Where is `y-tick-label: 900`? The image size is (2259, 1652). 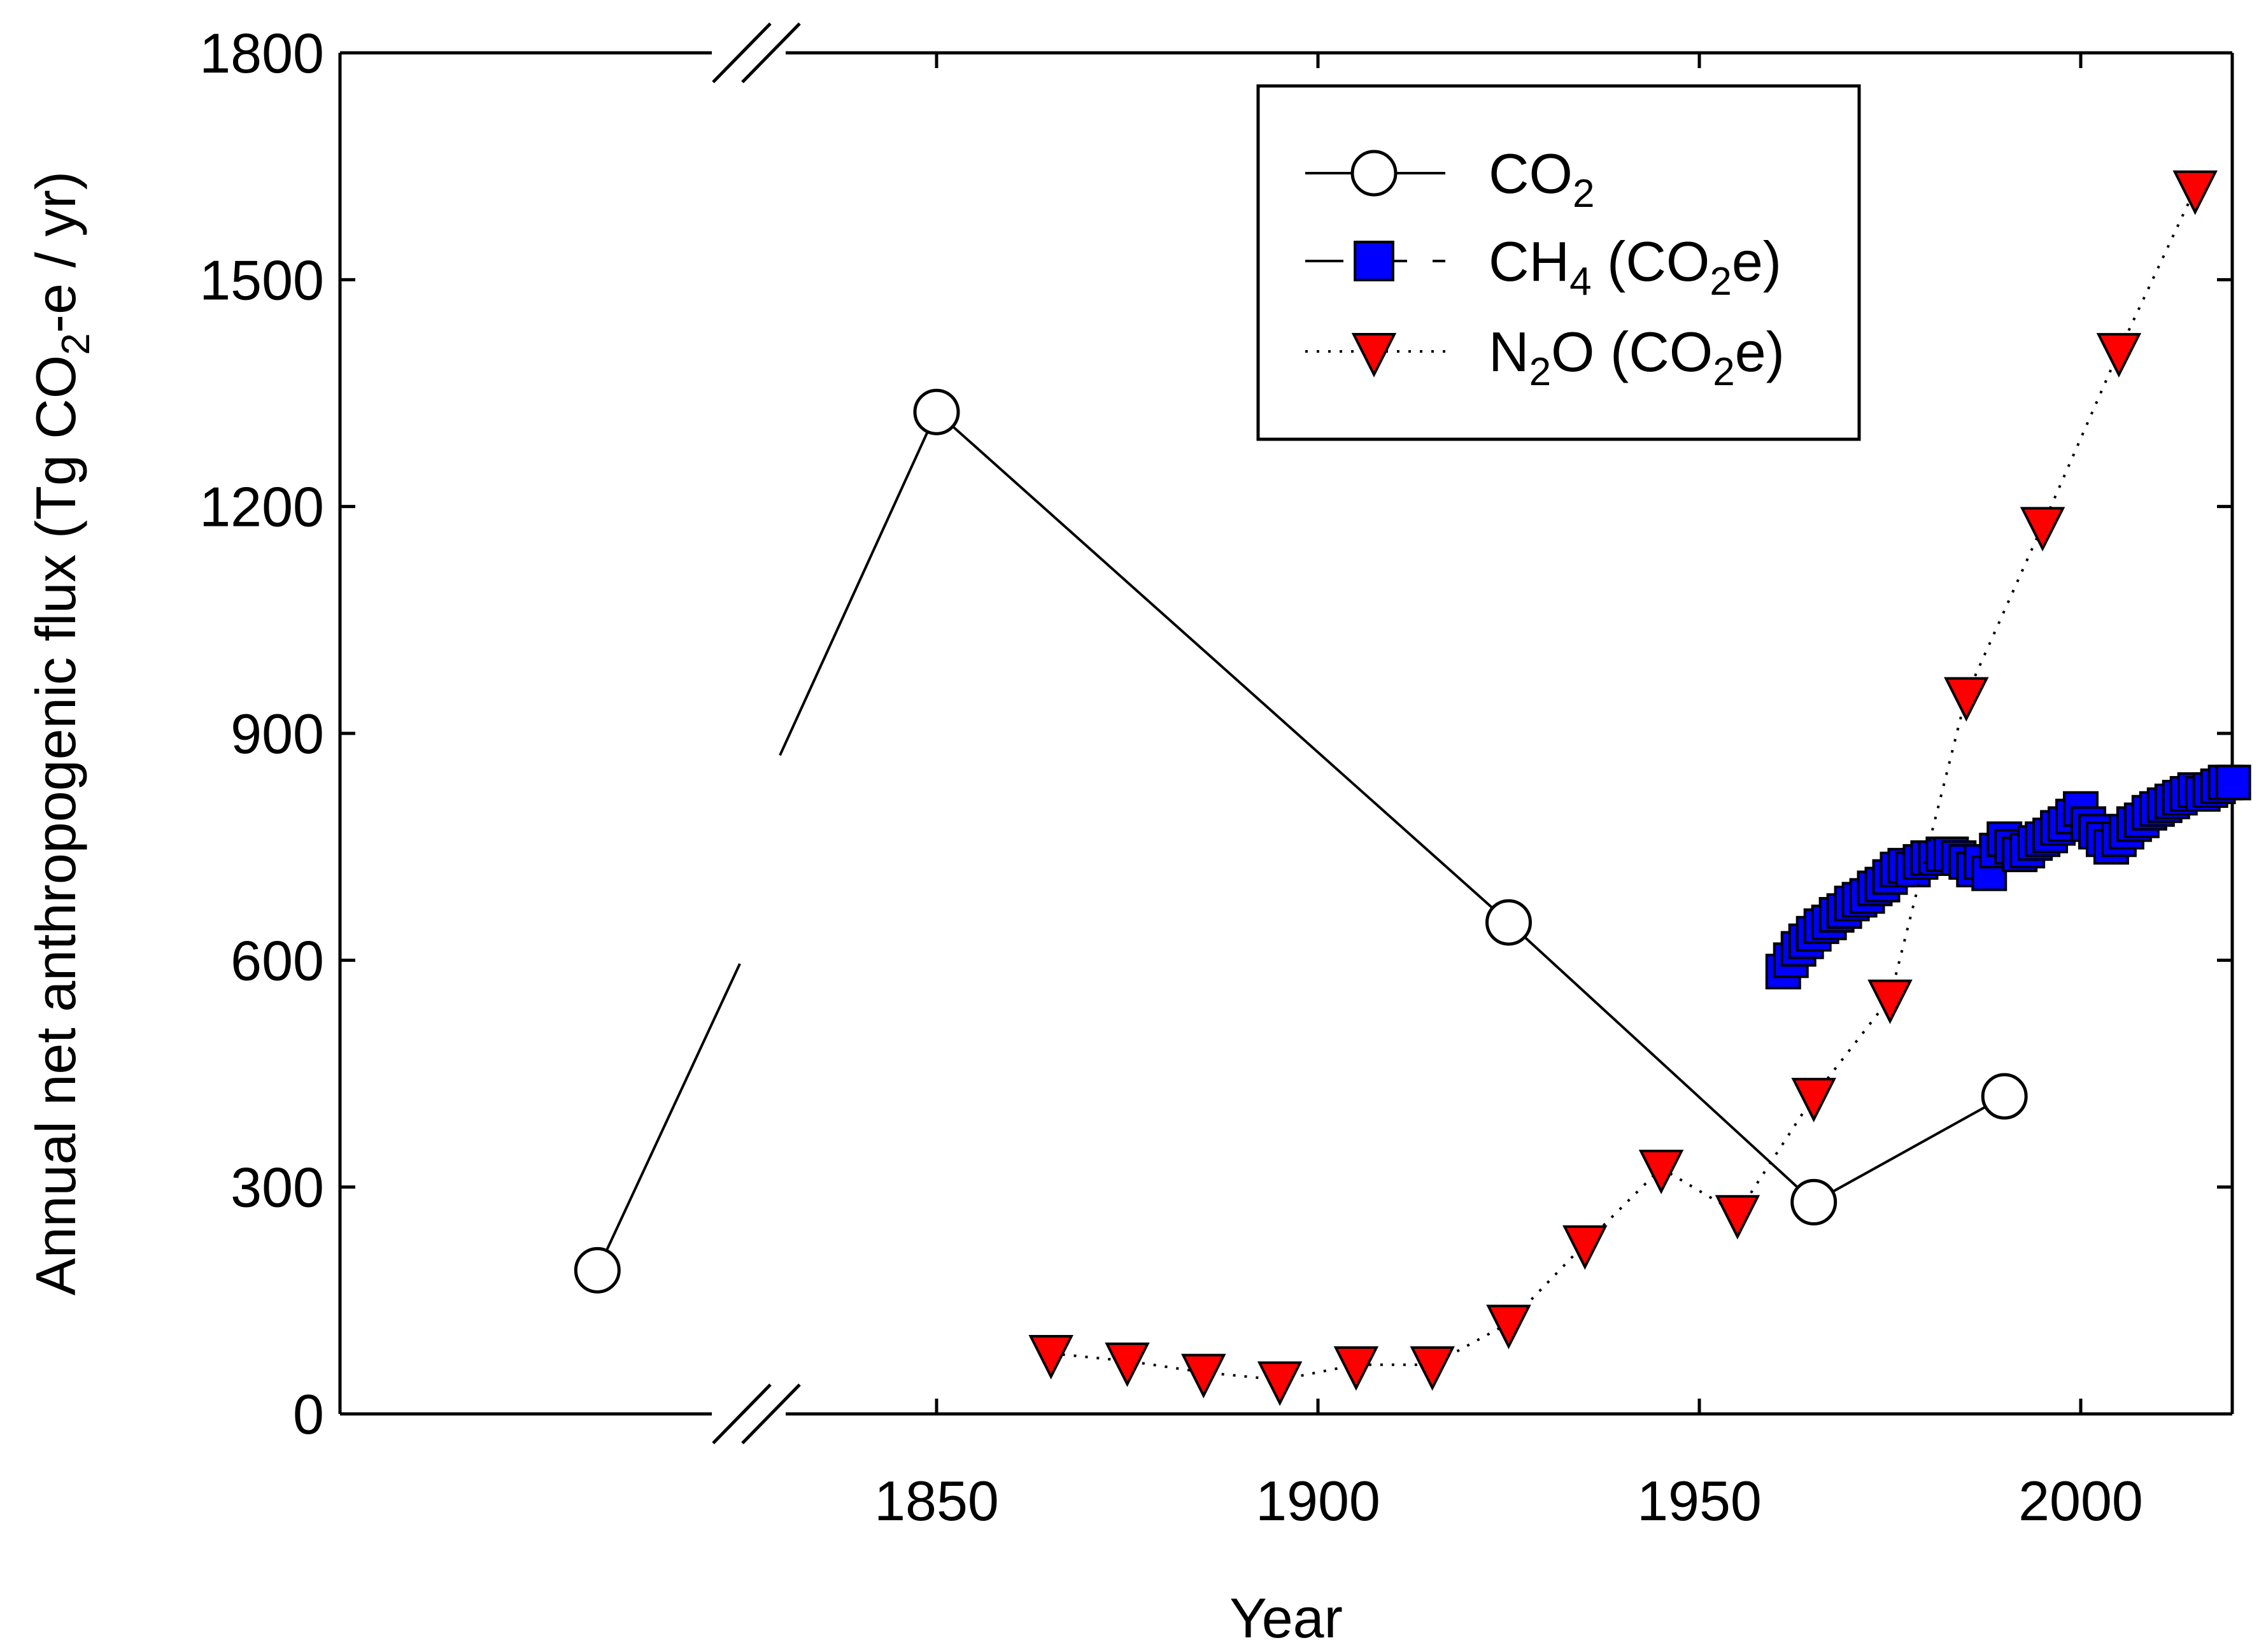
y-tick-label: 900 is located at coordinates (277, 733).